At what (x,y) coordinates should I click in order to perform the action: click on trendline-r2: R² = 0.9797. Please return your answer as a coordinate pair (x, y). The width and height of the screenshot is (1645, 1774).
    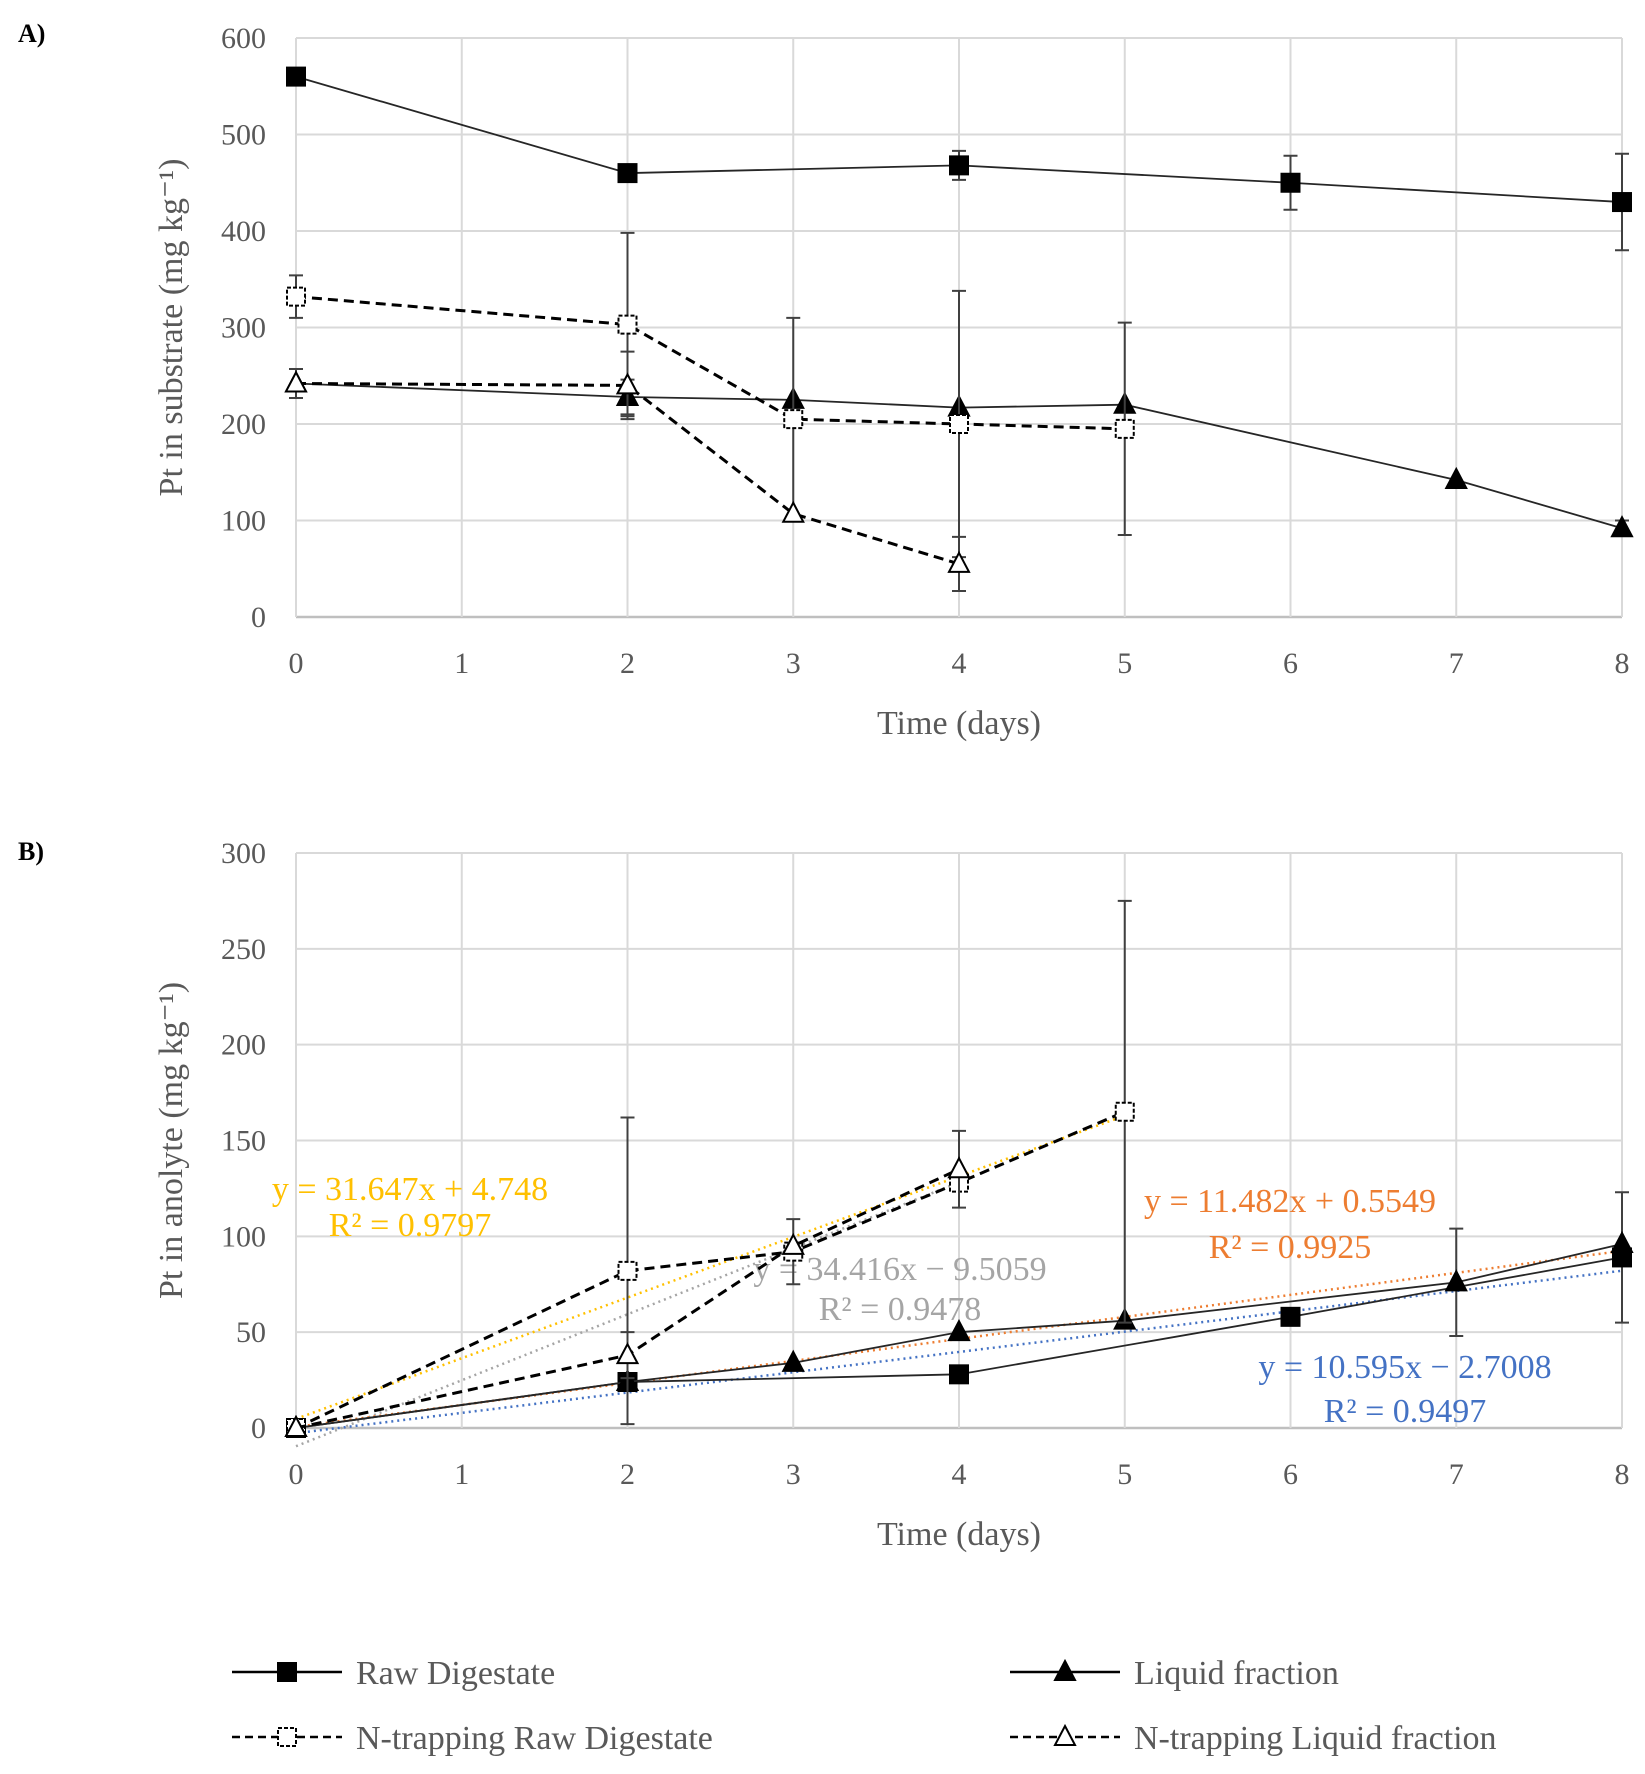
    Looking at the image, I should click on (410, 1225).